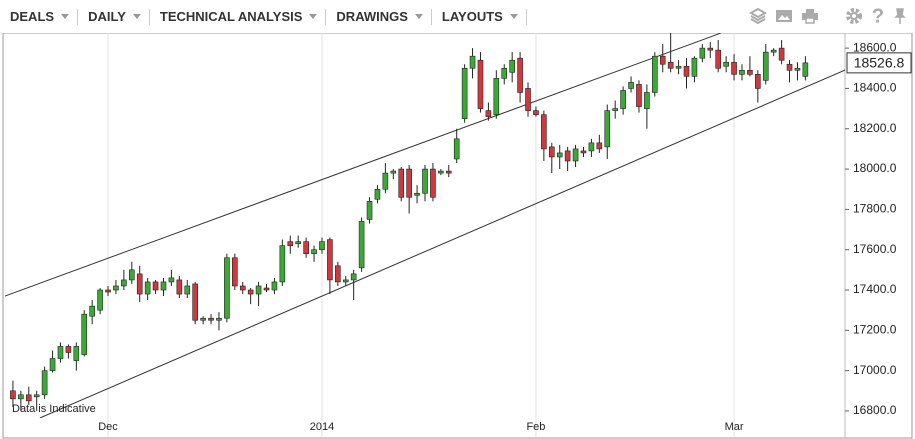 The image size is (915, 439). I want to click on menu-daily: DAILY, so click(114, 16).